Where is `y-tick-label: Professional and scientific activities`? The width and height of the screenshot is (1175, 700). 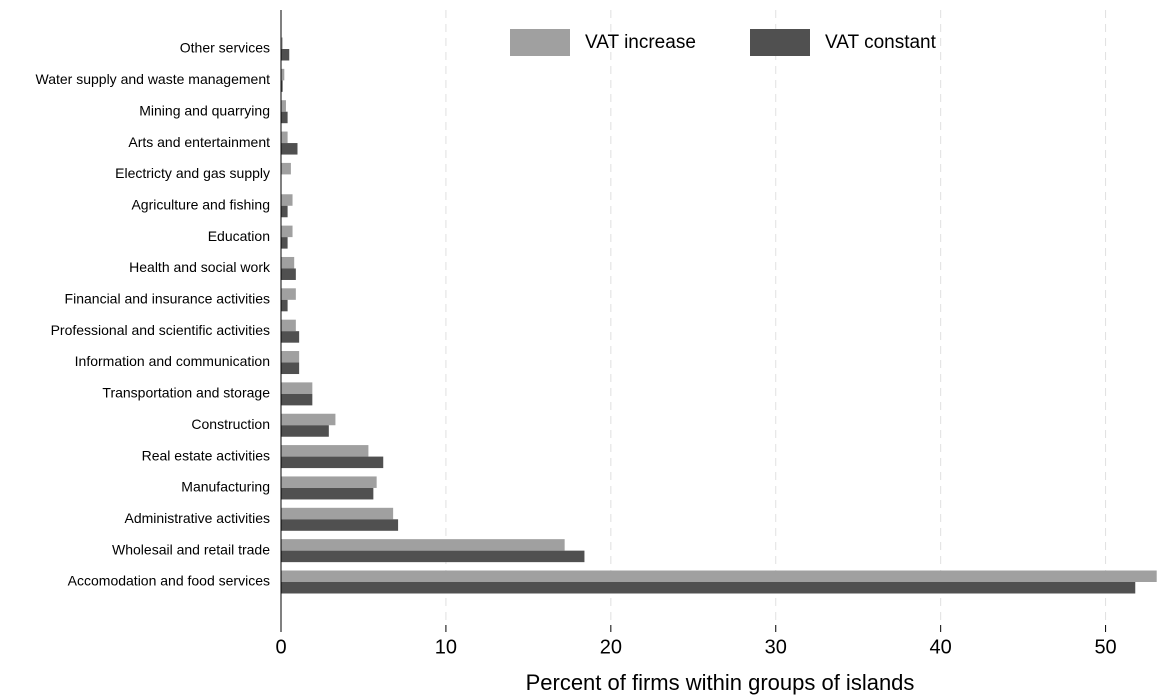 y-tick-label: Professional and scientific activities is located at coordinates (160, 330).